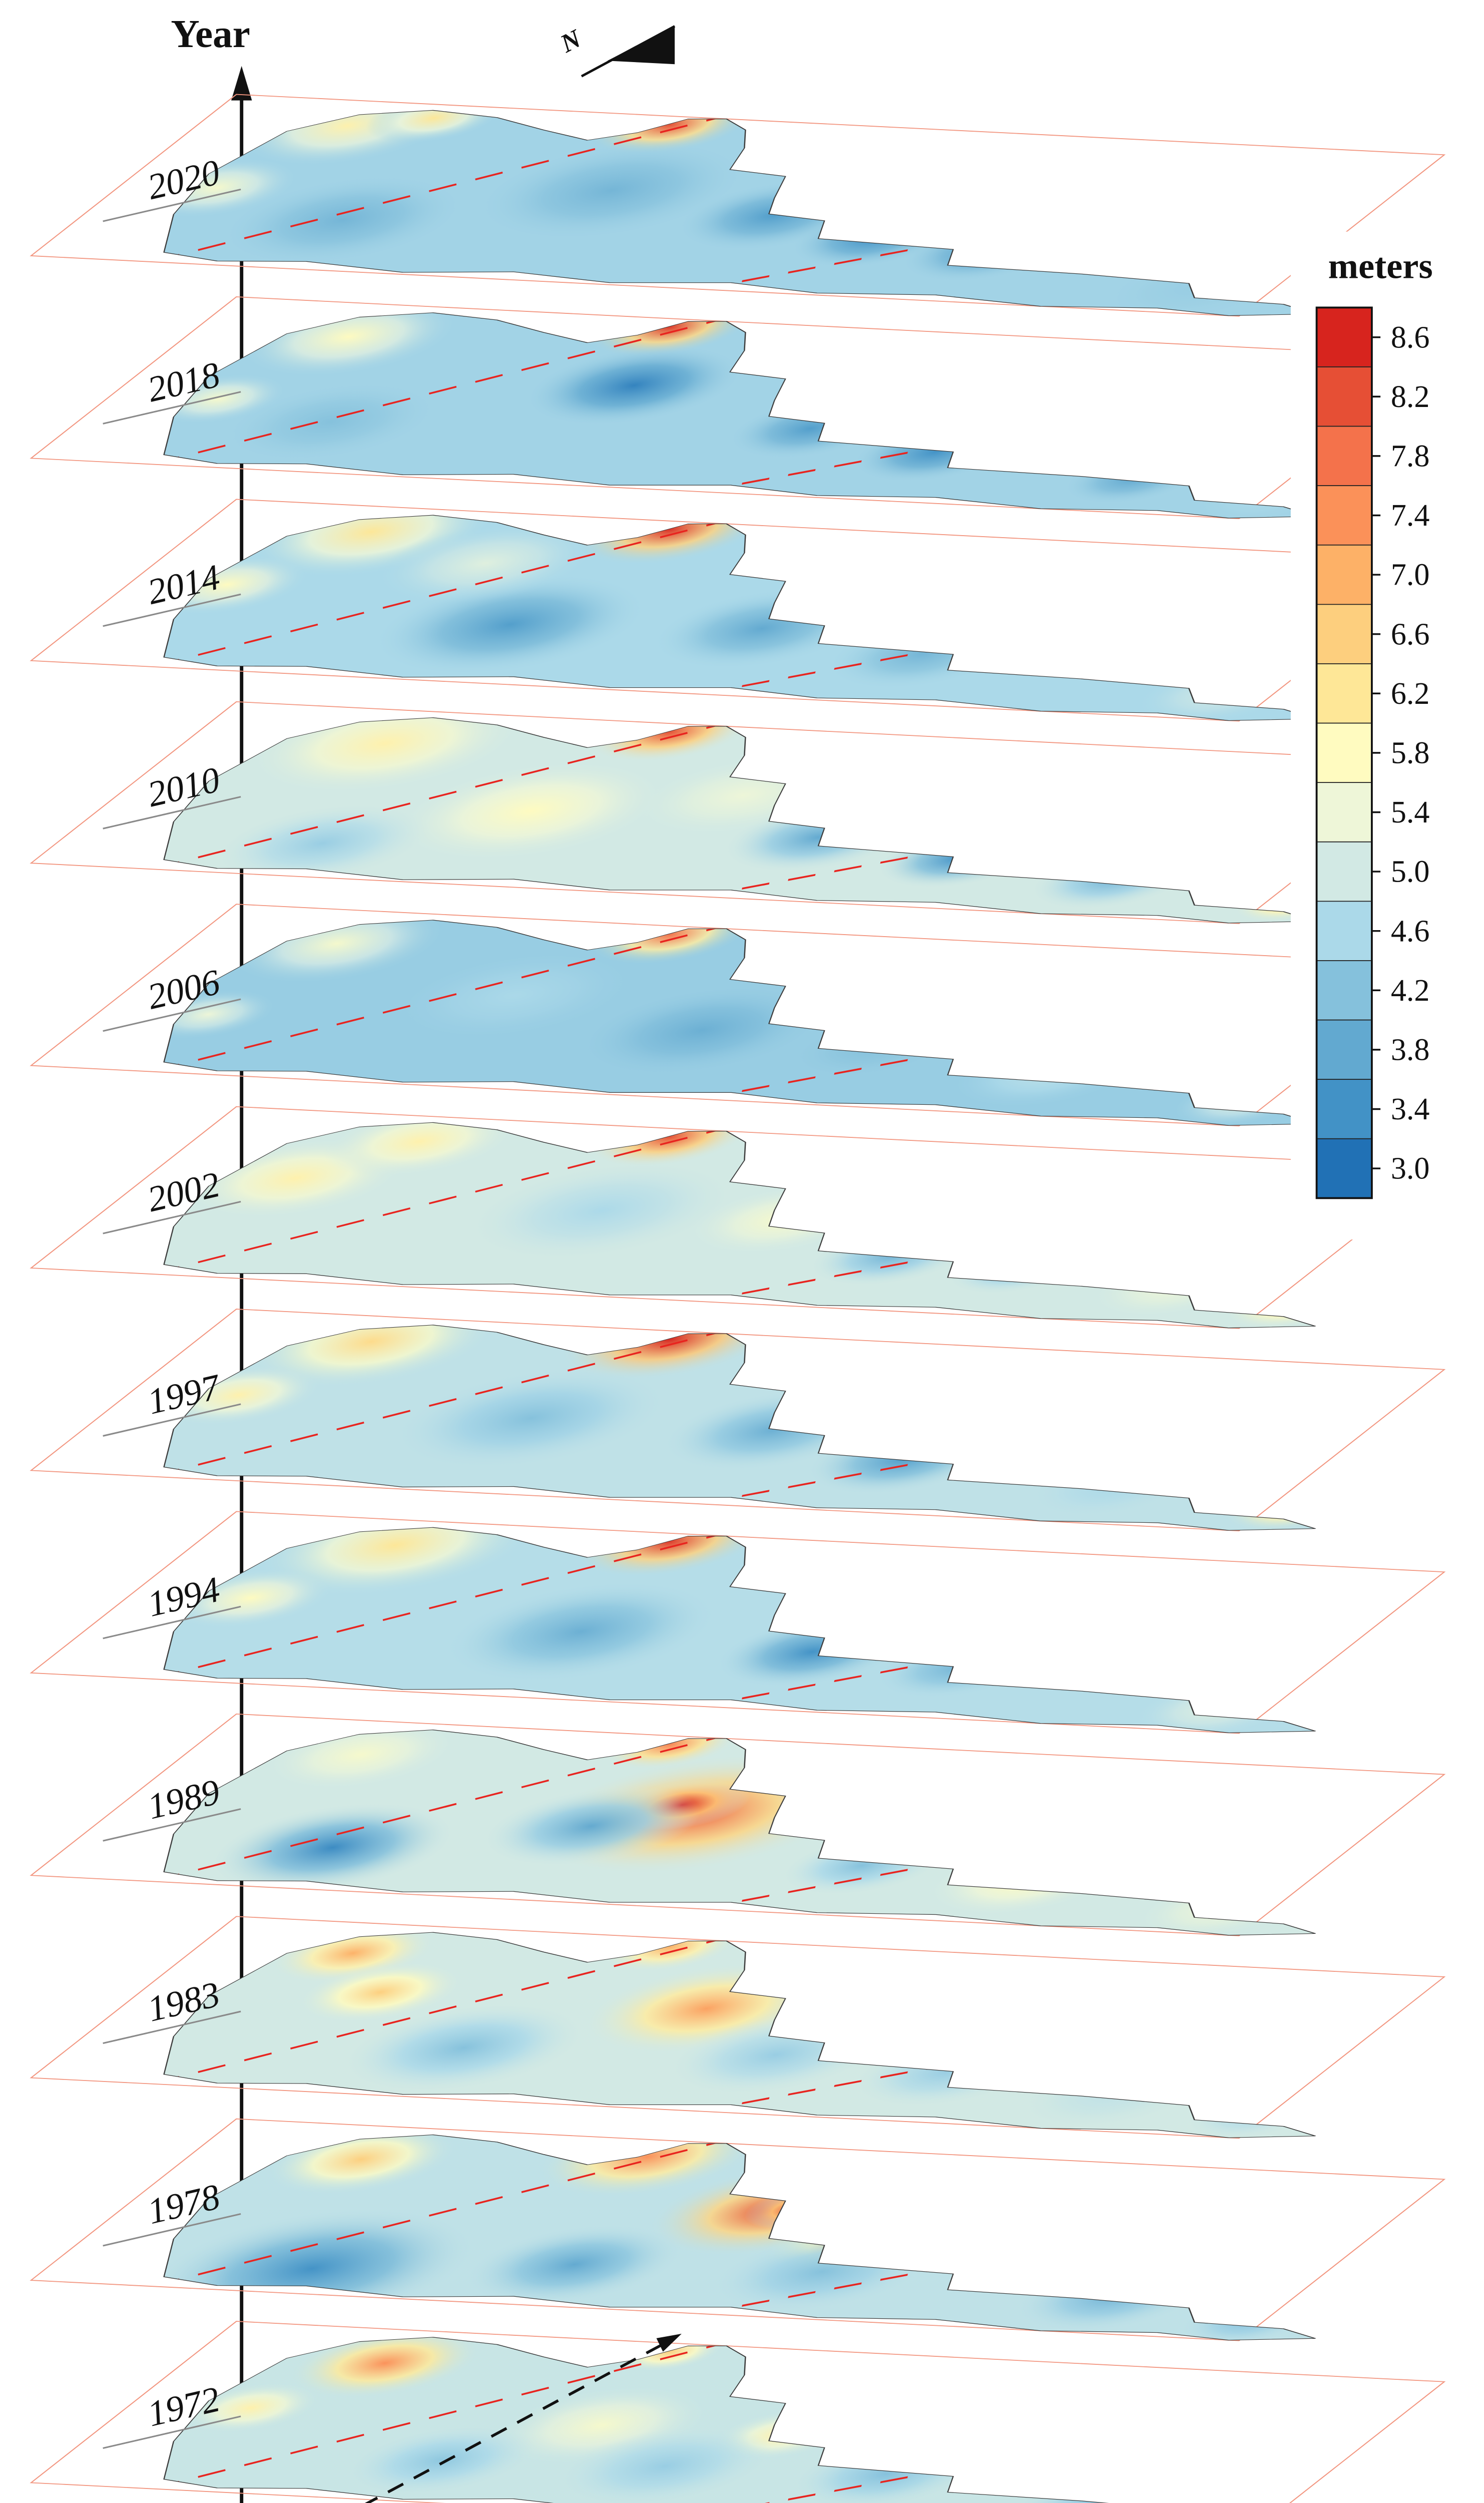 The image size is (1484, 2503). I want to click on legend-border, so click(1344, 752).